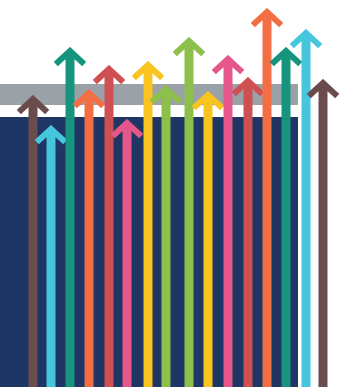 This screenshot has height=387, width=349. What do you see at coordinates (109, 74) in the screenshot?
I see `arrow-red-1-head` at bounding box center [109, 74].